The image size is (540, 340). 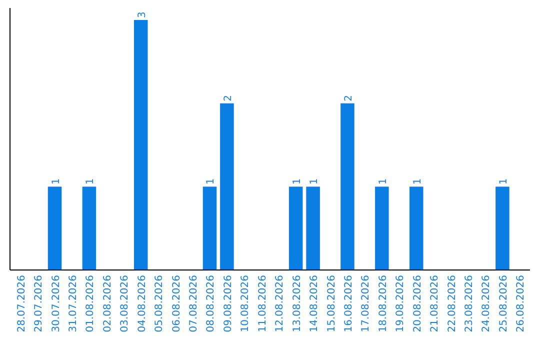 I want to click on x-tick-label: 15.08.2026, so click(x=332, y=303).